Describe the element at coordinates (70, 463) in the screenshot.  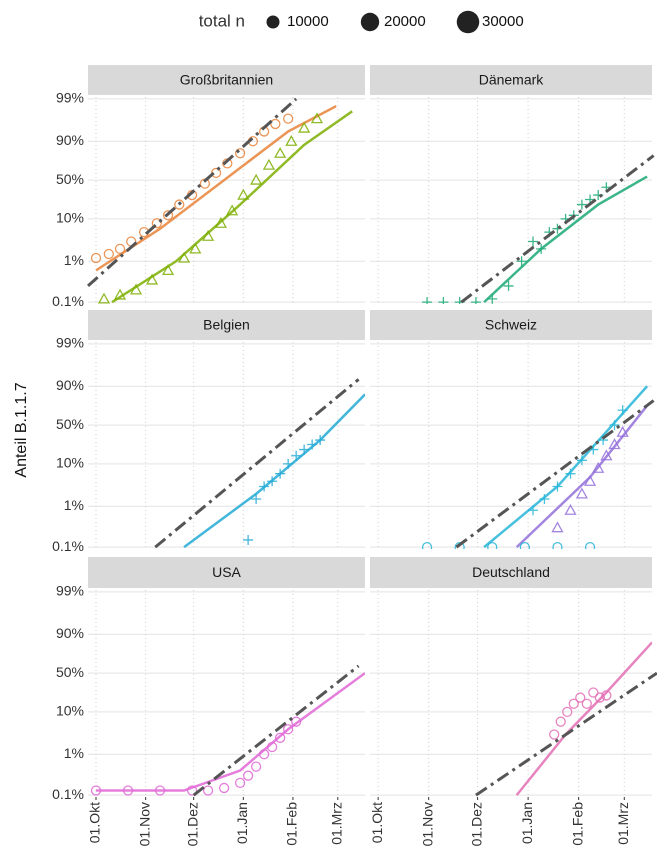
I see `y-tick-label: 10%` at that location.